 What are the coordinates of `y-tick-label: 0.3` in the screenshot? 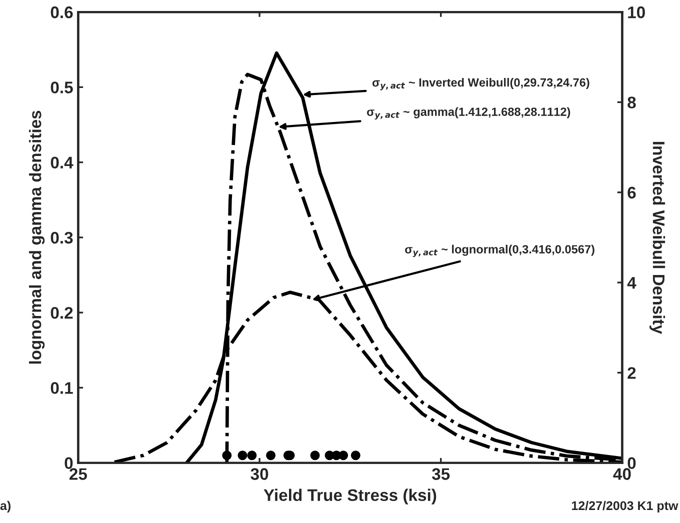 It's located at (61, 238).